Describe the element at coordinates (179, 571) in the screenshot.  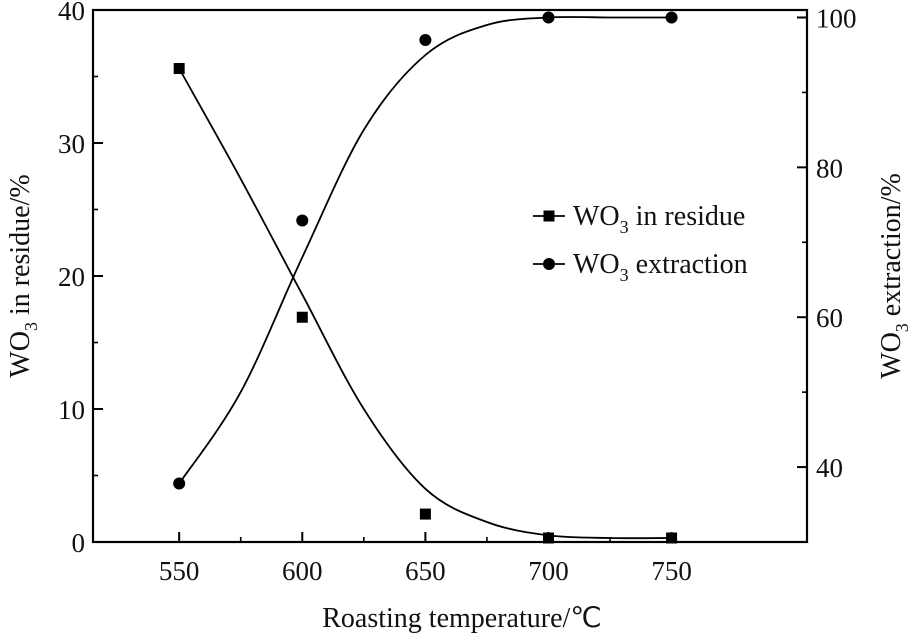
I see `x-tick-label: 550` at that location.